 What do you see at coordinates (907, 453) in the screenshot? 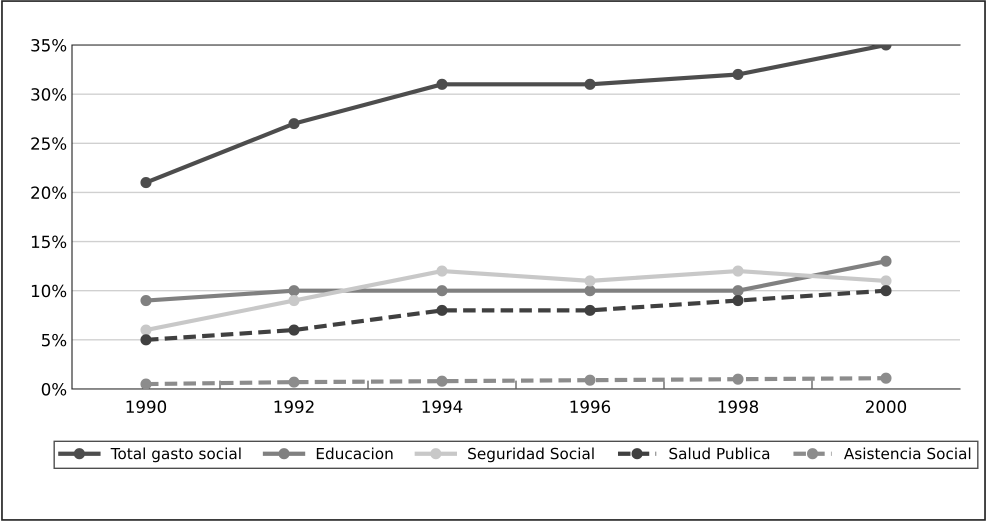
I see `legend-label: Asistencia Social` at bounding box center [907, 453].